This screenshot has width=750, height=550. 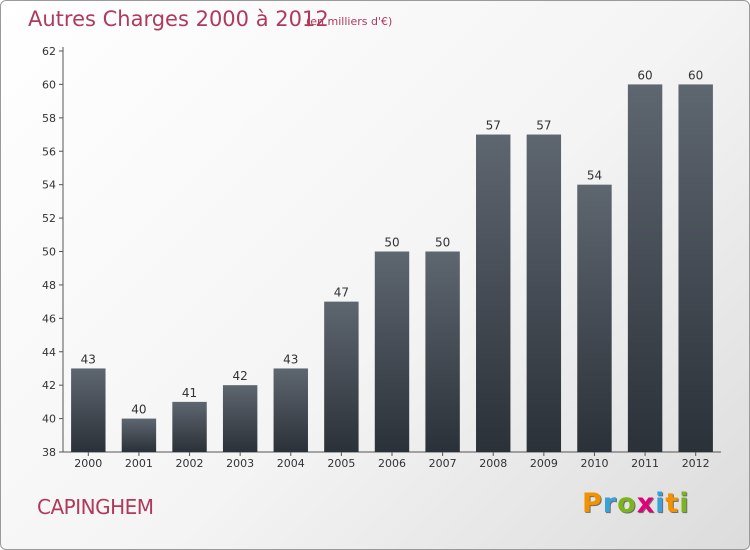 What do you see at coordinates (592, 503) in the screenshot?
I see `logo-letter: P` at bounding box center [592, 503].